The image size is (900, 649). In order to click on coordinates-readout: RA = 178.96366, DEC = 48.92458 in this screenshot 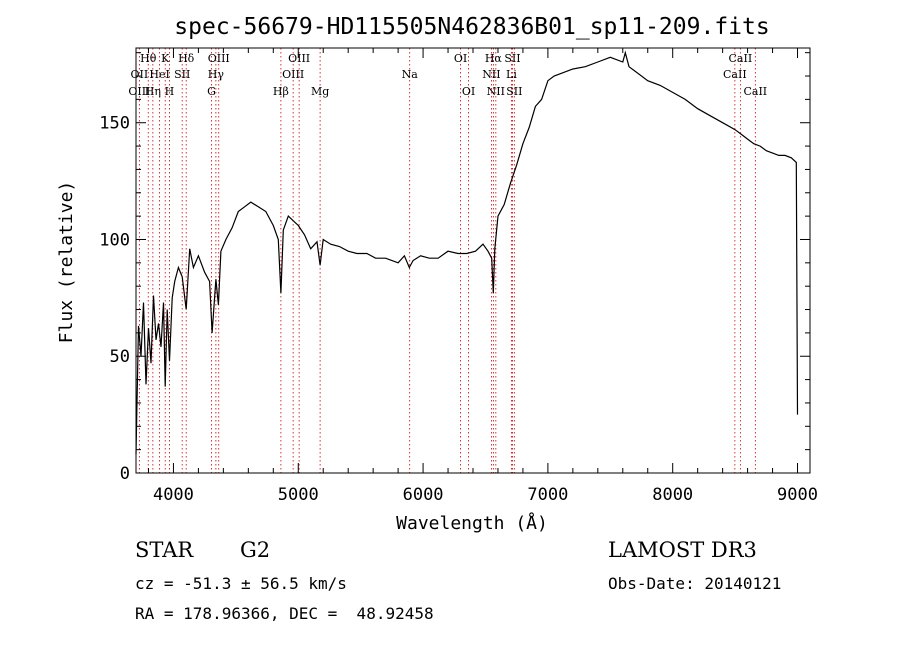, I will do `click(284, 613)`.